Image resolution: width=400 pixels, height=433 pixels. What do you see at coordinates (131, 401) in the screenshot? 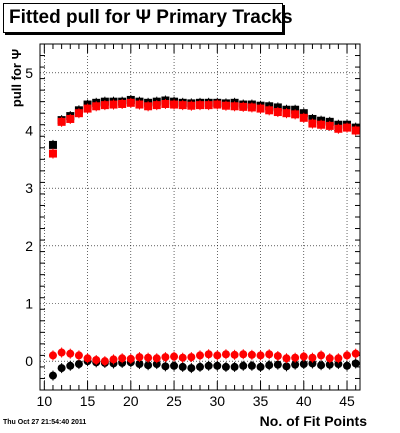
I see `x-tick-label: 20` at bounding box center [131, 401].